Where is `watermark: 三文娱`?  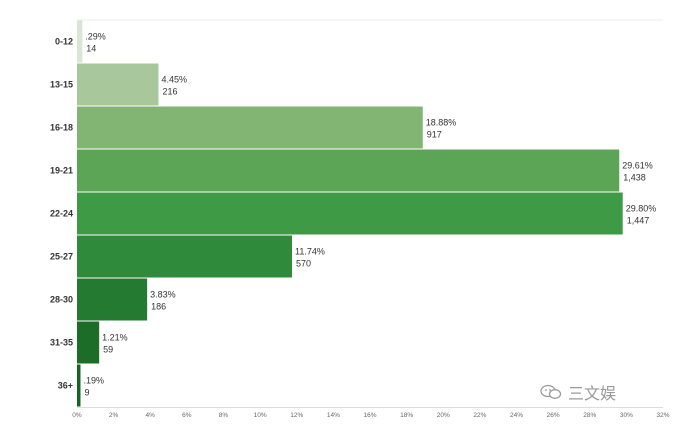 watermark: 三文娱 is located at coordinates (578, 392).